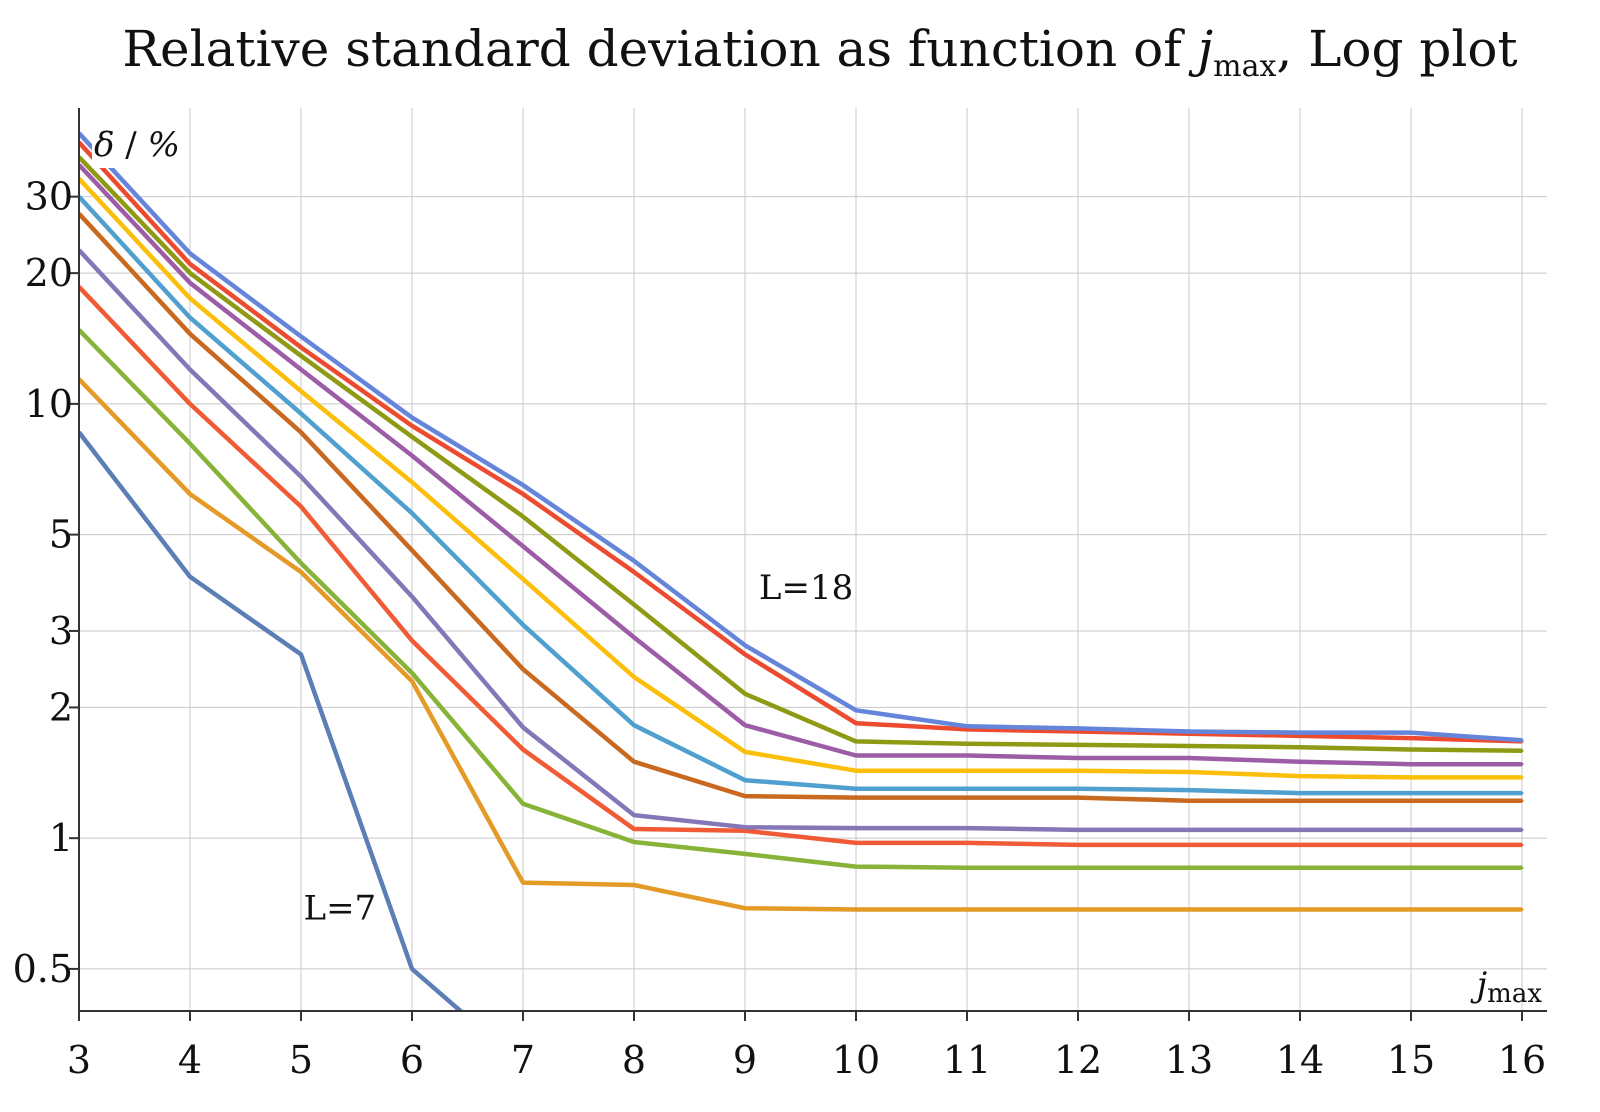  What do you see at coordinates (1300, 1060) in the screenshot?
I see `x-tick-label: 14` at bounding box center [1300, 1060].